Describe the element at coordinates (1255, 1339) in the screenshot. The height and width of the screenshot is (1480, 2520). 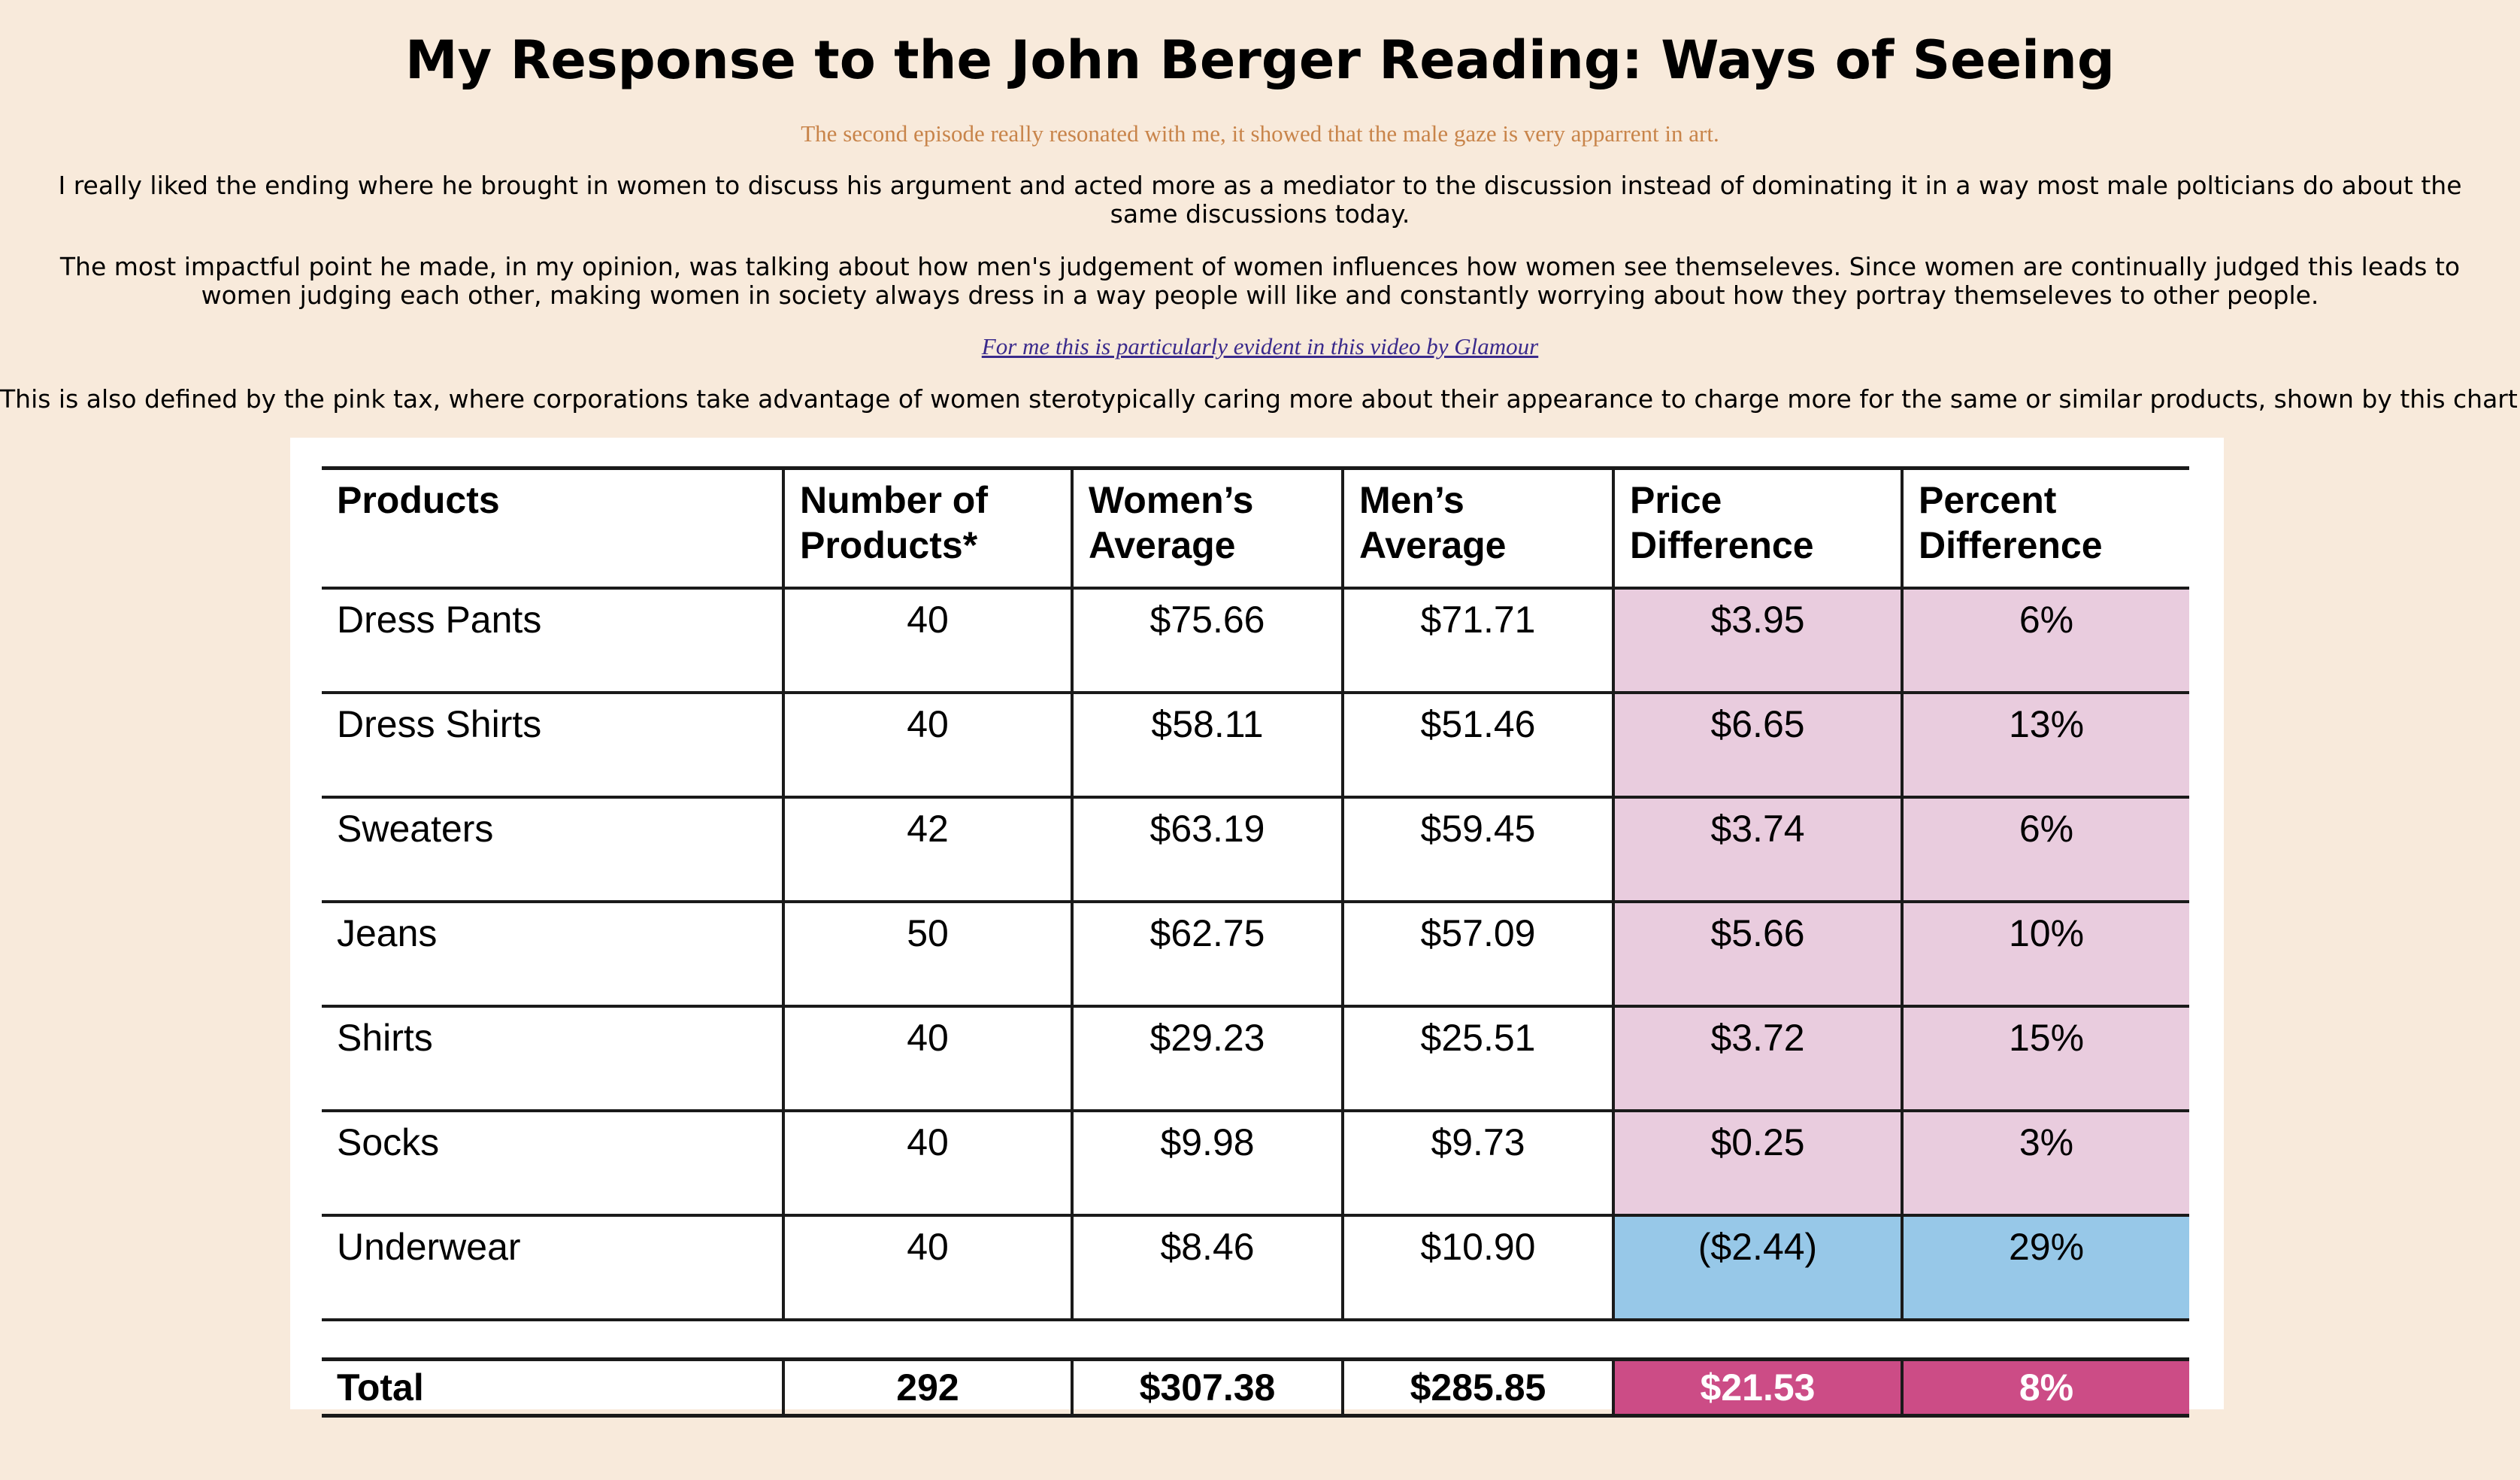
I see `table-spacer-row` at that location.